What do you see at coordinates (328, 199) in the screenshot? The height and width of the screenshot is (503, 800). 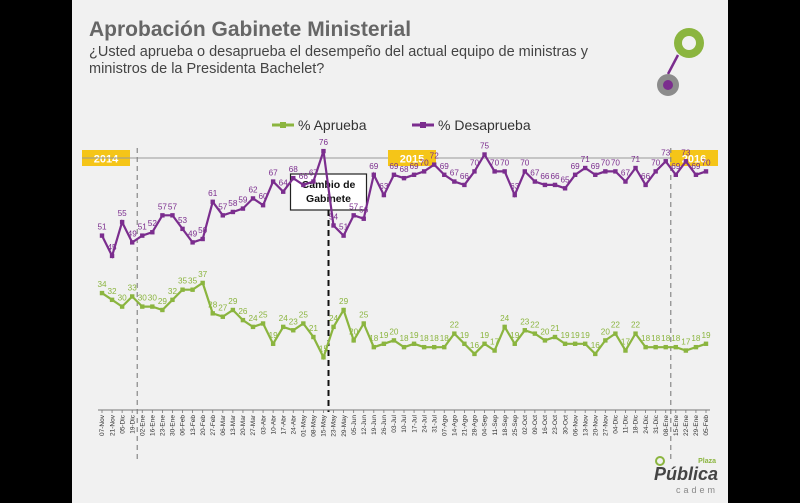 I see `annotation-line-2: Gabinete` at bounding box center [328, 199].